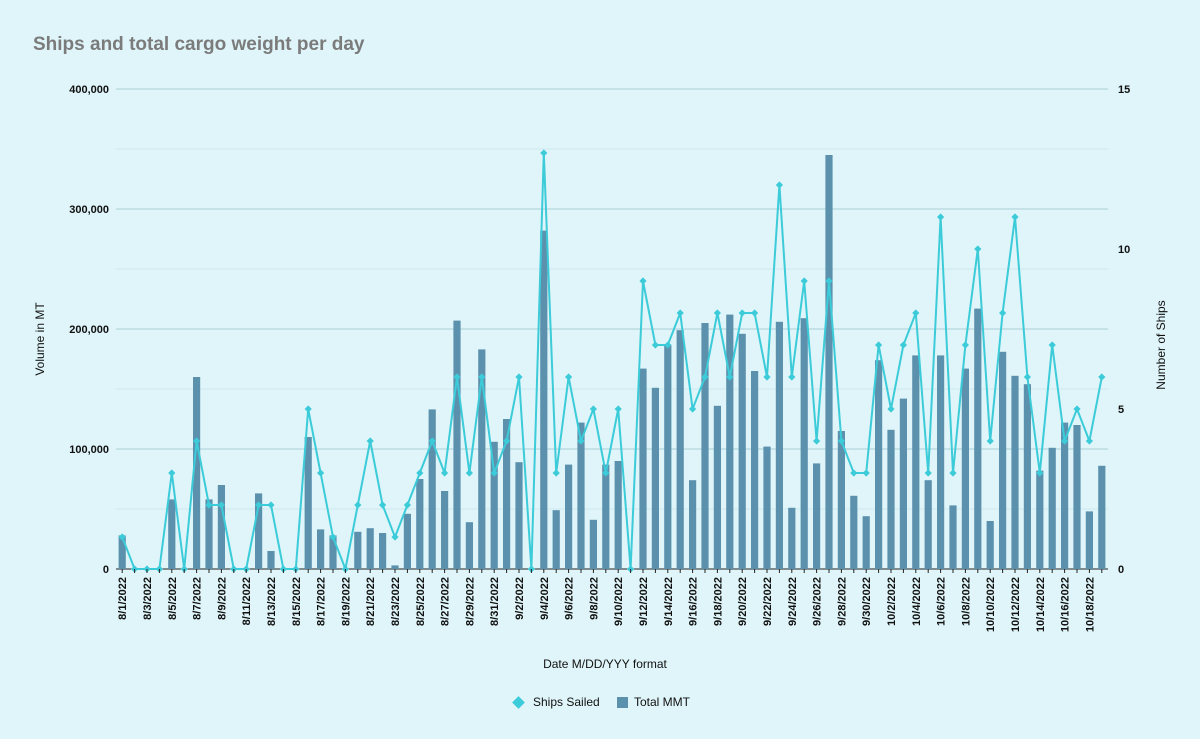  I want to click on x-tick-label: 10/16/2022, so click(1066, 604).